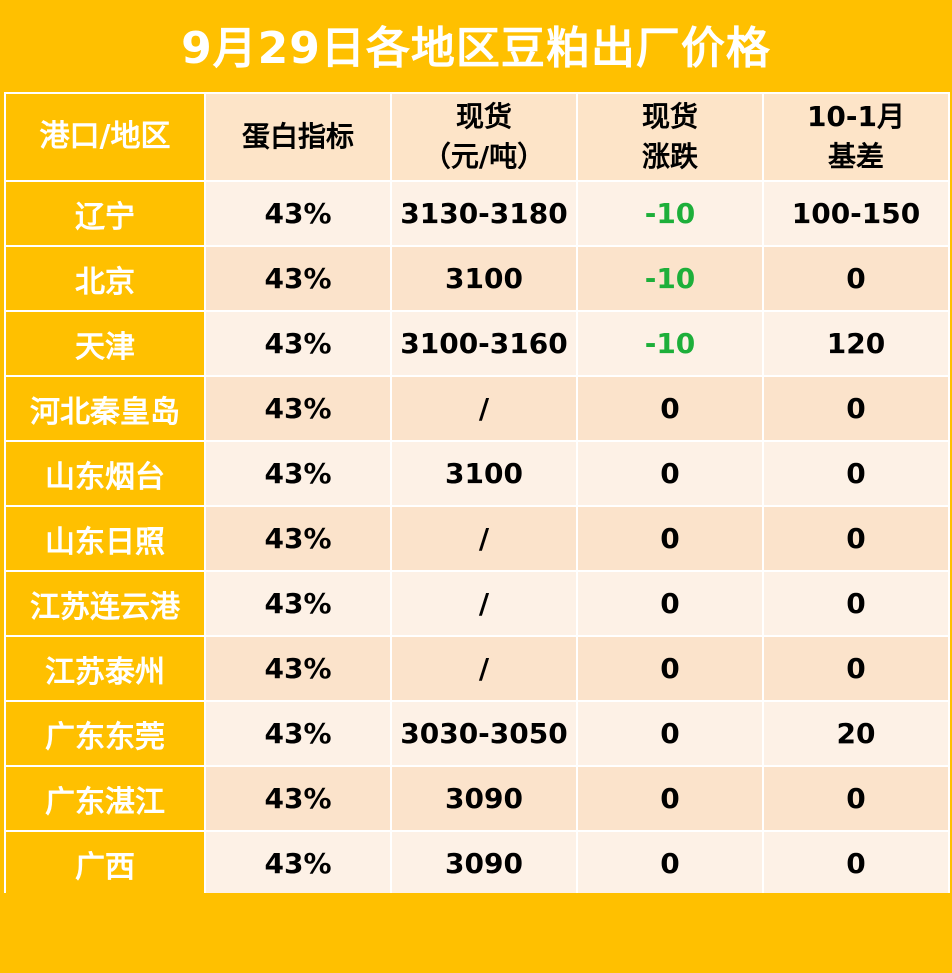  Describe the element at coordinates (856, 343) in the screenshot. I see `cell-basis: 120` at that location.